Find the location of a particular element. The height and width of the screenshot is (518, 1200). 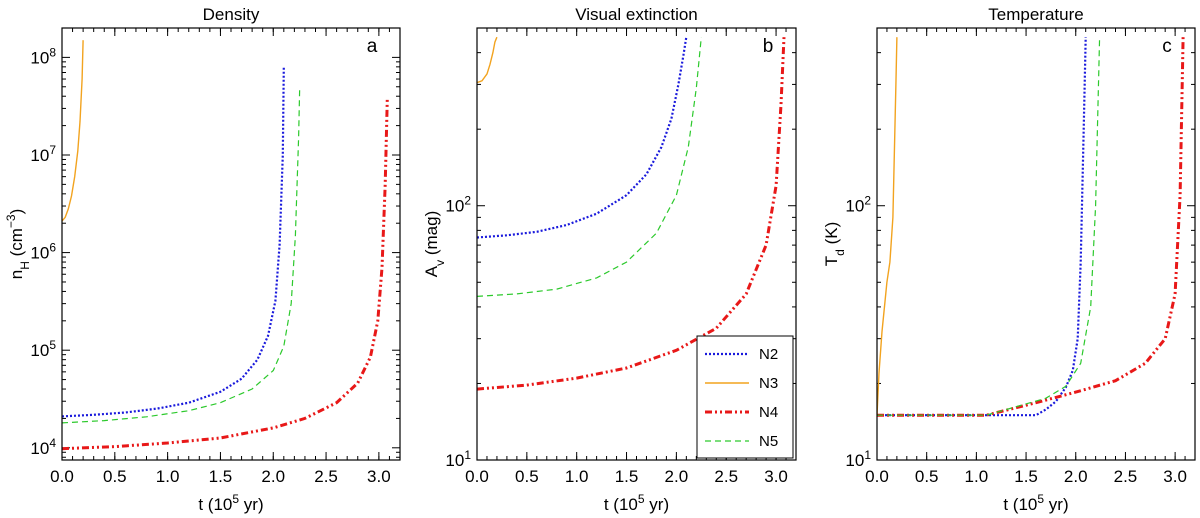

y-tick-label: 10⁶ is located at coordinates (43, 252).